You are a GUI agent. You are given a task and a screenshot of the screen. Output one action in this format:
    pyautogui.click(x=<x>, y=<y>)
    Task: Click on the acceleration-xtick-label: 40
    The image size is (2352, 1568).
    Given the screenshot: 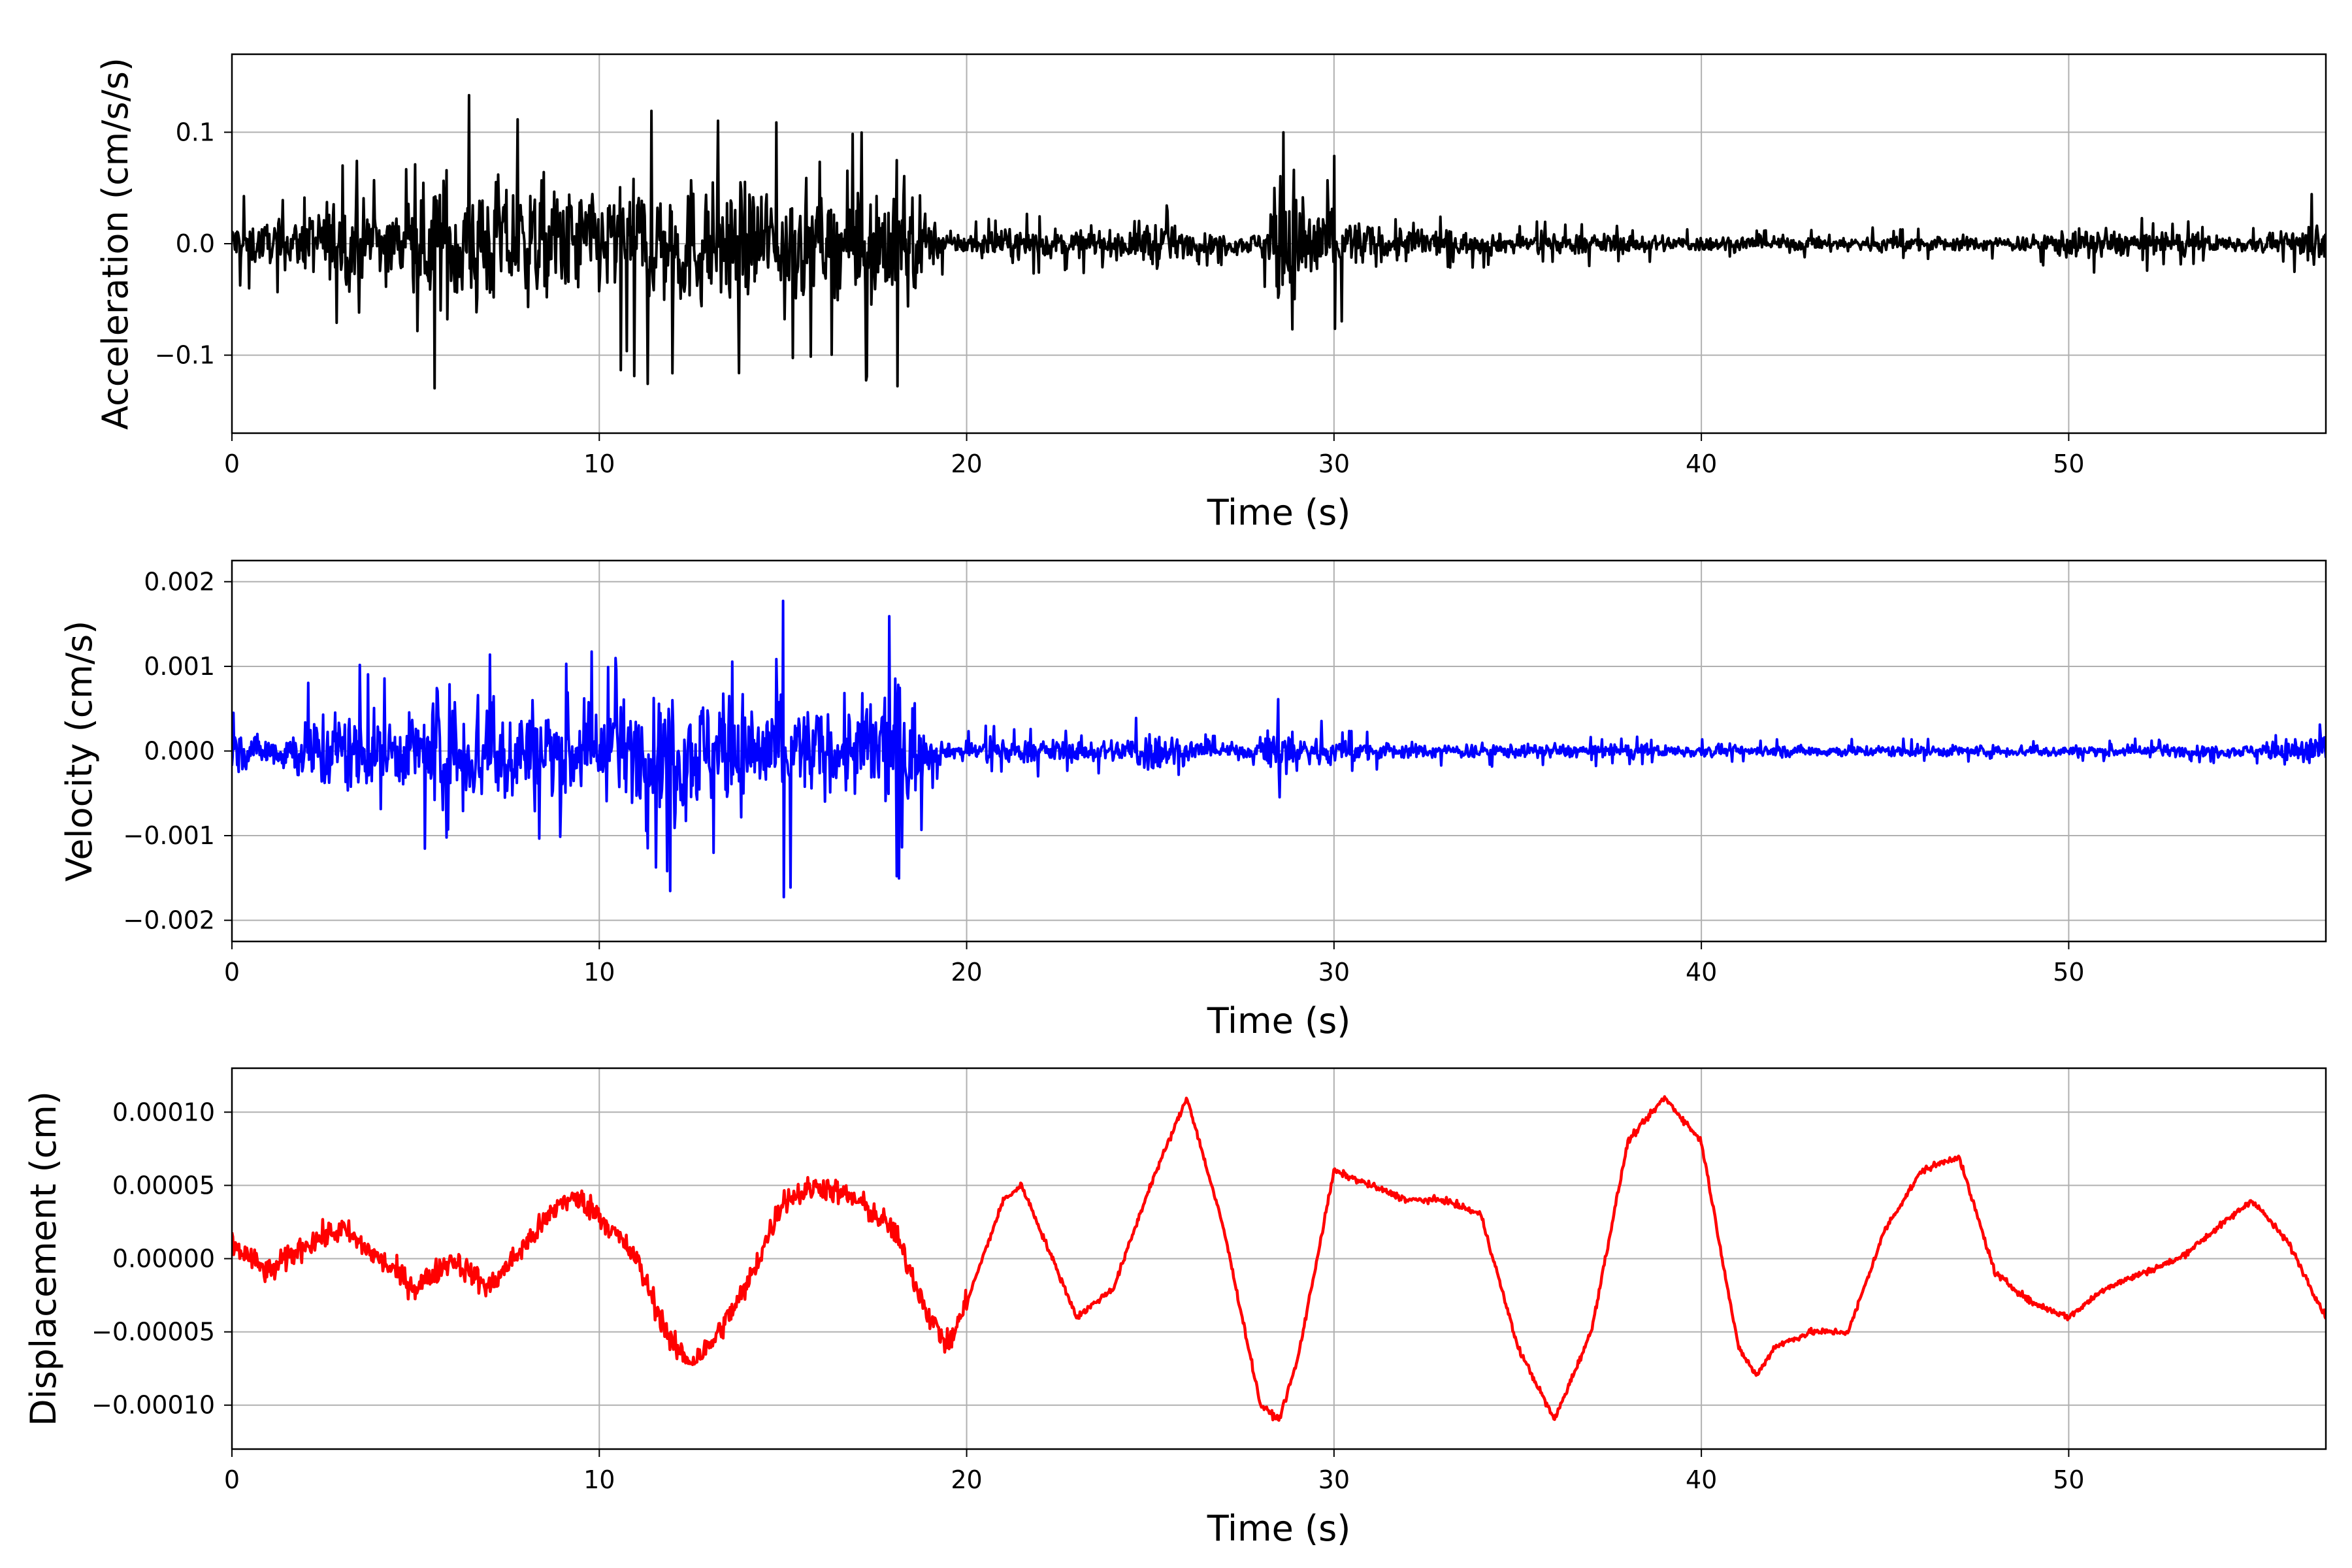 What is the action you would take?
    pyautogui.click(x=1701, y=463)
    